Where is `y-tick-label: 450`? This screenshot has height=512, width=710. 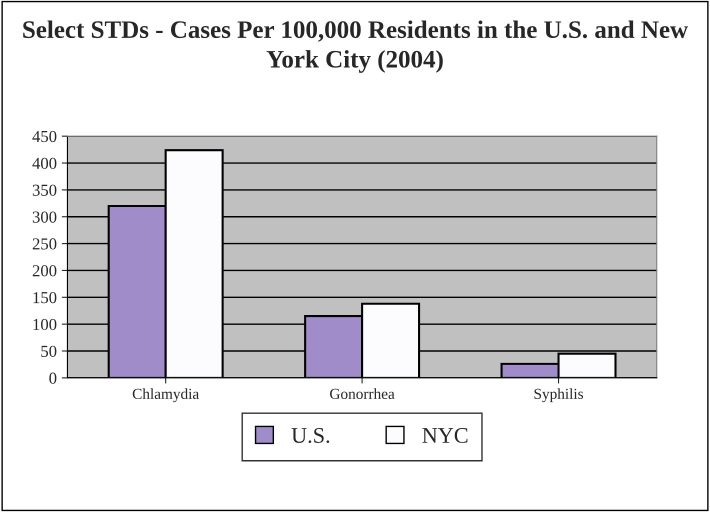 y-tick-label: 450 is located at coordinates (44, 136).